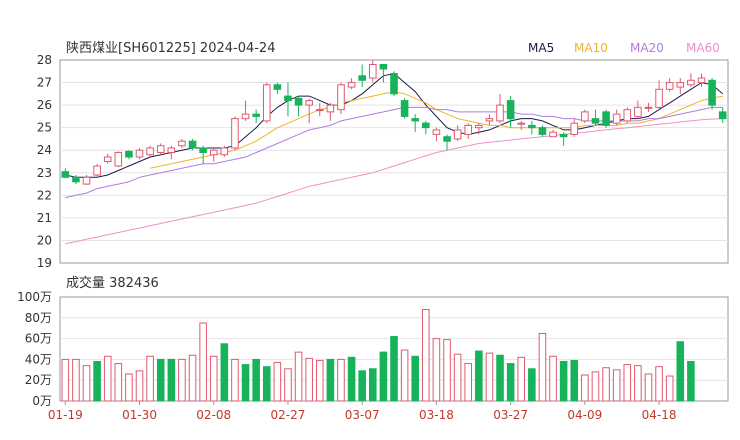 This screenshot has width=740, height=440. What do you see at coordinates (44, 60) in the screenshot?
I see `price-tick-label: 28` at bounding box center [44, 60].